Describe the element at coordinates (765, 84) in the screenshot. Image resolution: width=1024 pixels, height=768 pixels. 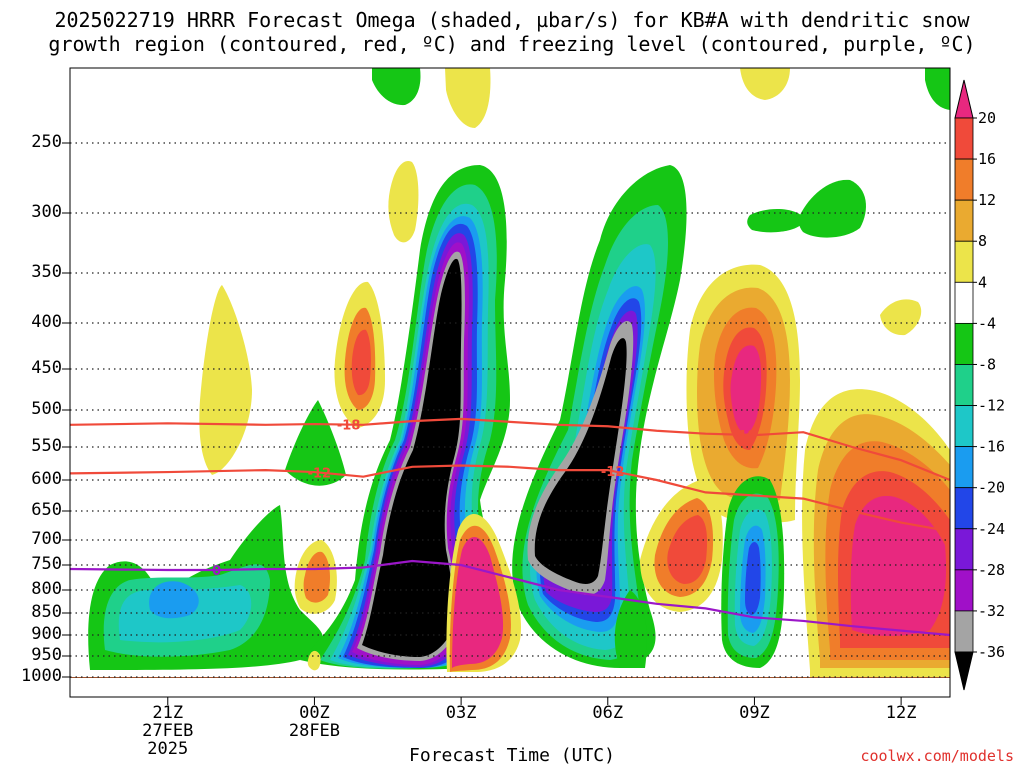
I see `omega-blob-top-right-yellow` at that location.